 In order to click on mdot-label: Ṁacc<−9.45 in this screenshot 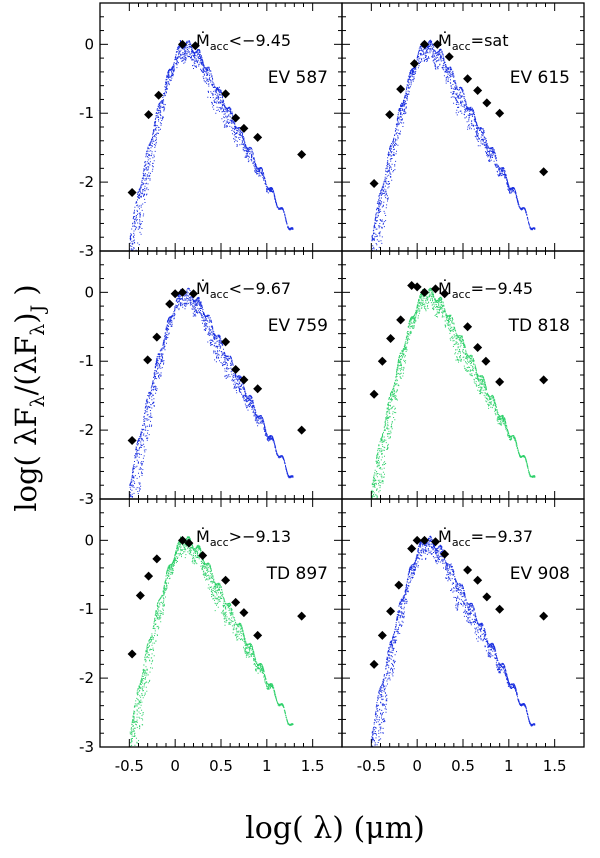, I will do `click(243, 42)`.